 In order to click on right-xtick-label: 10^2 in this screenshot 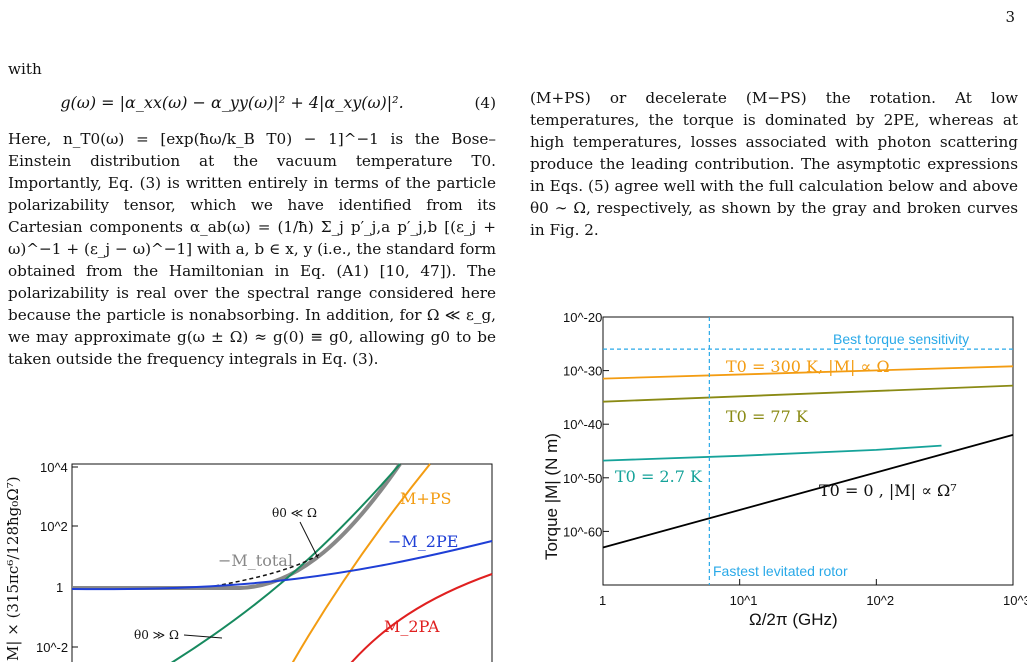, I will do `click(880, 600)`.